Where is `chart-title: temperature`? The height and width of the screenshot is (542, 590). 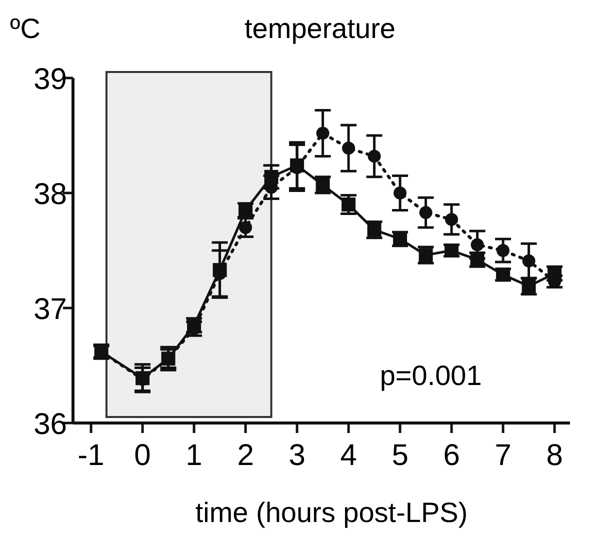
chart-title: temperature is located at coordinates (320, 28).